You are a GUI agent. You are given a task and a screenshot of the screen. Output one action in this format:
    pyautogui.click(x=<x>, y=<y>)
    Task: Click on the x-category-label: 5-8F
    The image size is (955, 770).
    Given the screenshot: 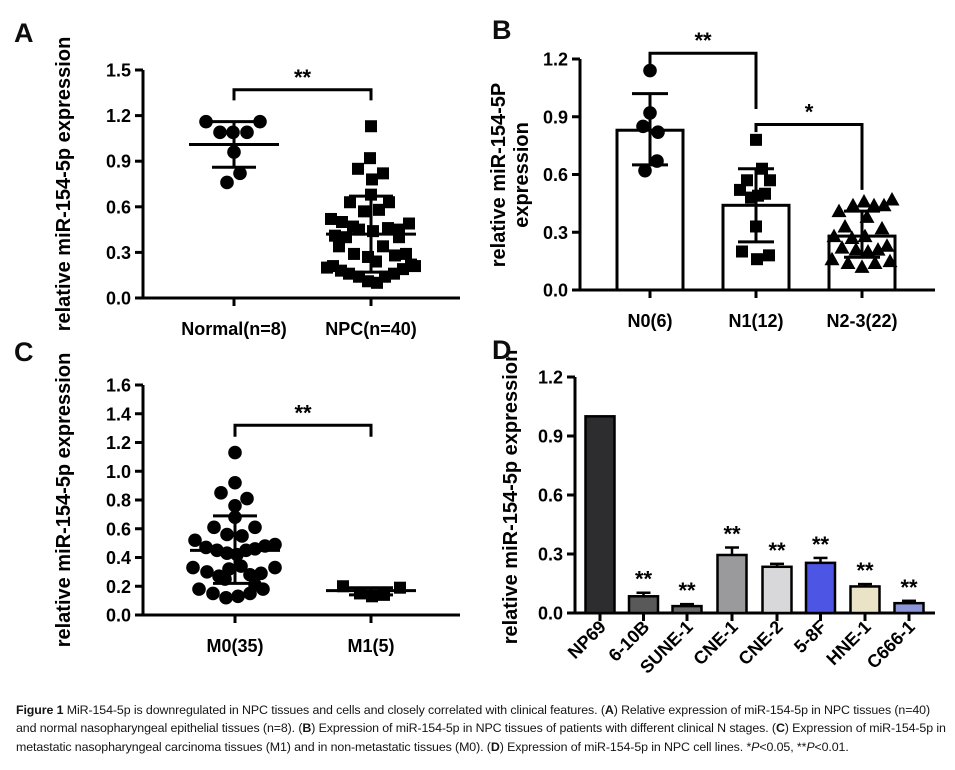 What is the action you would take?
    pyautogui.click(x=810, y=637)
    